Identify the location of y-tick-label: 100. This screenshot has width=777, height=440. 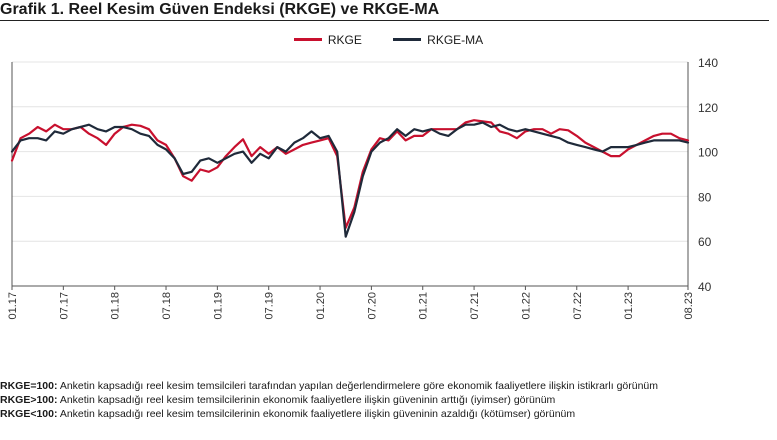
(708, 153).